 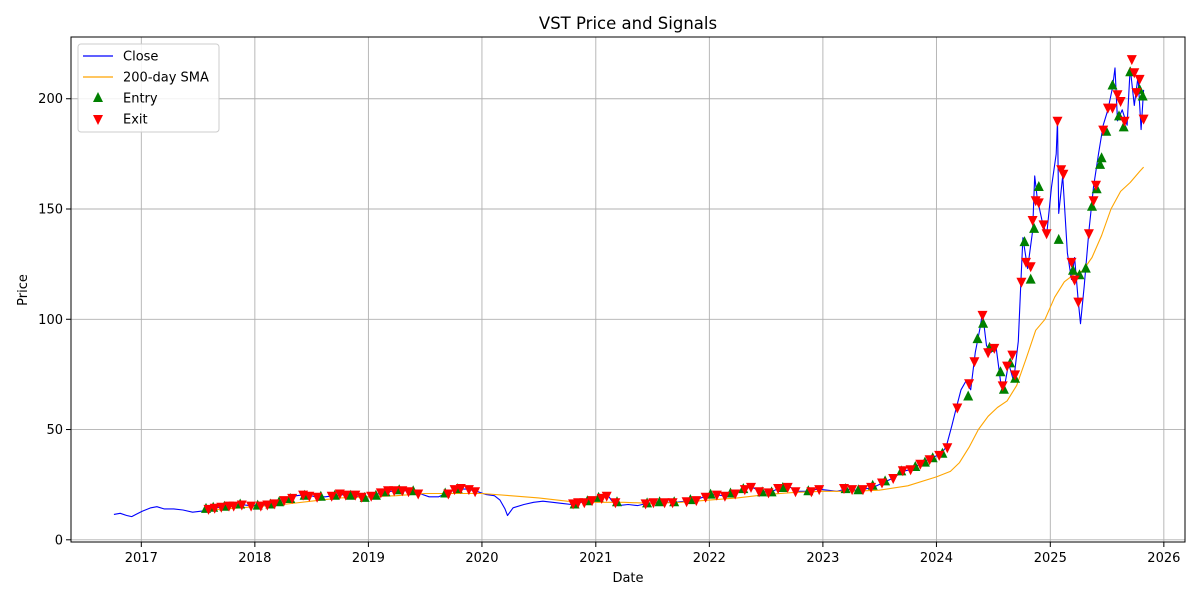 I want to click on x-tick-label: 2019, so click(x=368, y=558).